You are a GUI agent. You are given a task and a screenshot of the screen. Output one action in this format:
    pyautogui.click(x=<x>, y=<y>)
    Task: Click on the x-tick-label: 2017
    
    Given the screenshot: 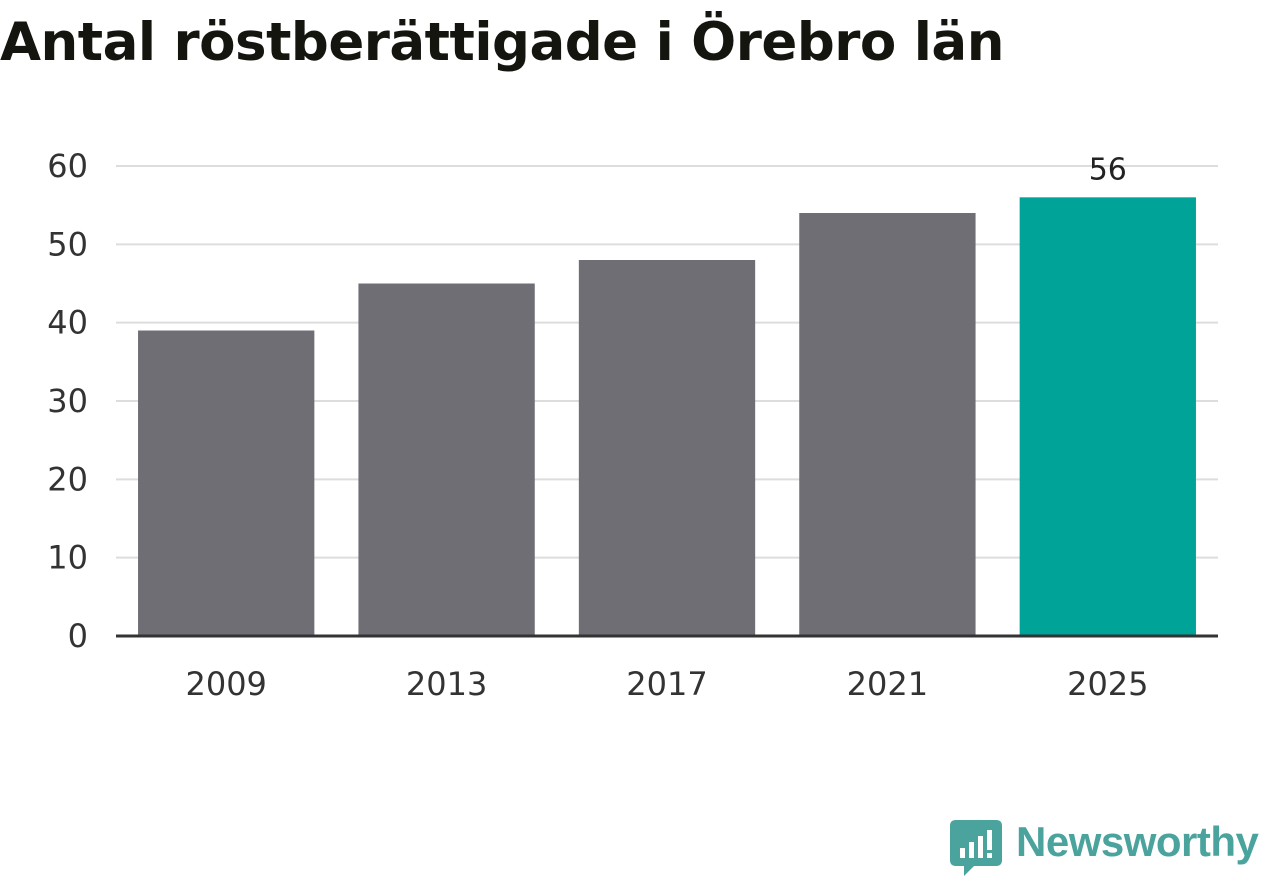 What is the action you would take?
    pyautogui.click(x=666, y=684)
    